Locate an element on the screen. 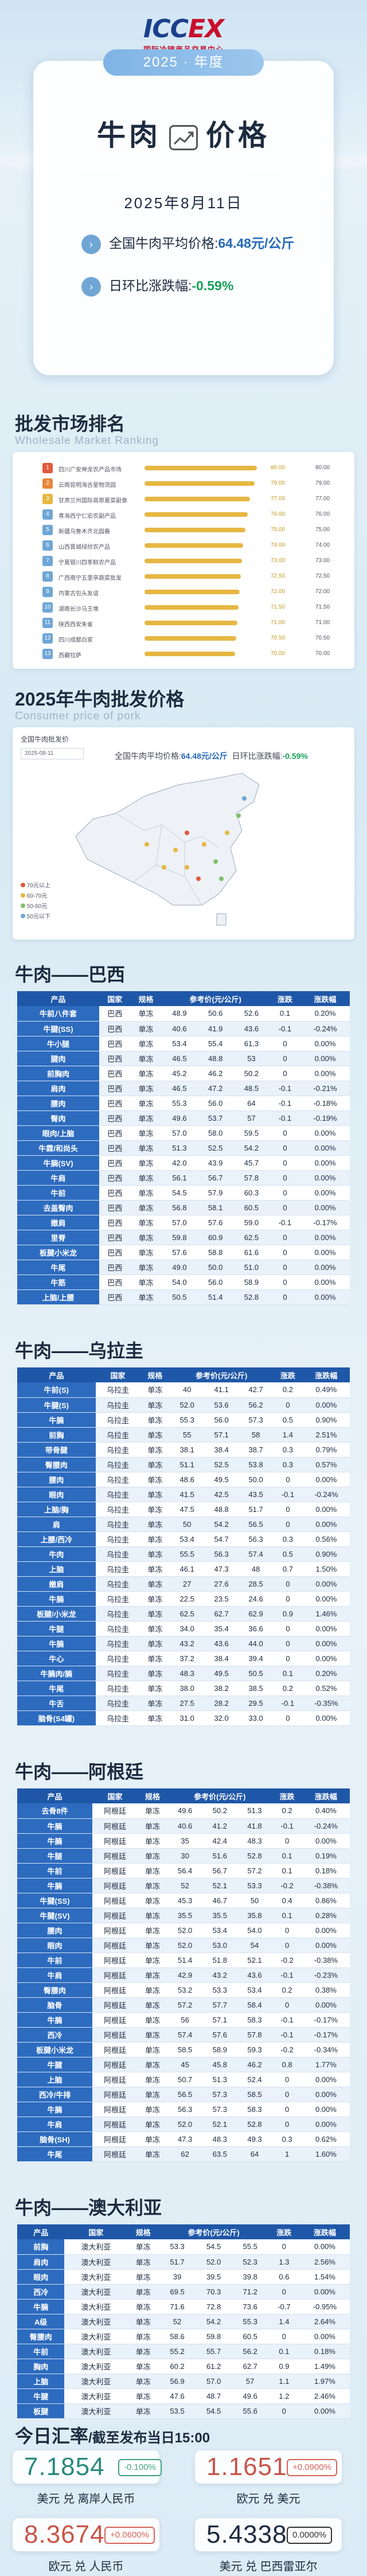  table-cell: 56.0 is located at coordinates (221, 1420).